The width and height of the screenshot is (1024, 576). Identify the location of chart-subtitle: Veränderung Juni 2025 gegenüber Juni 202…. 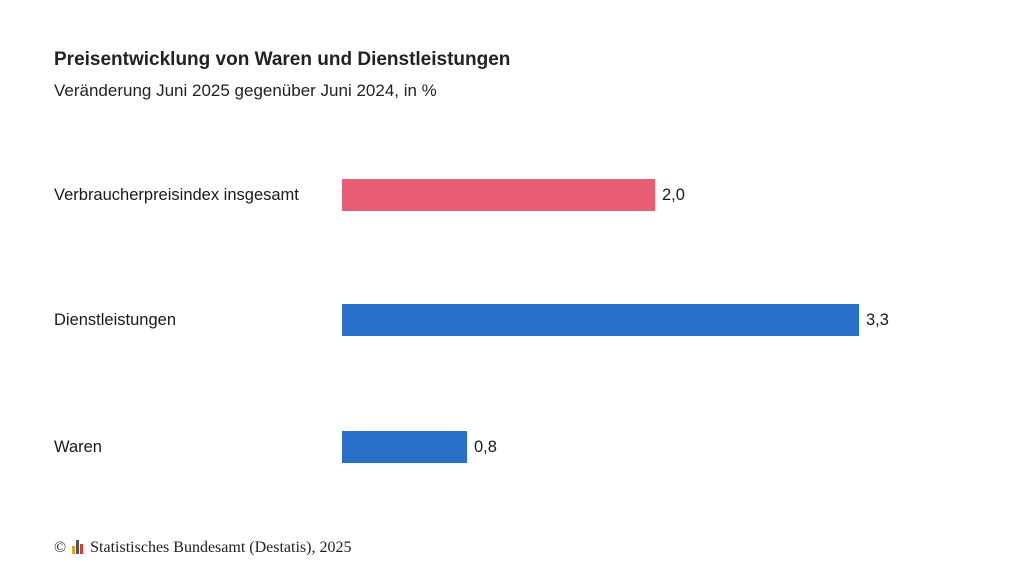
(245, 90).